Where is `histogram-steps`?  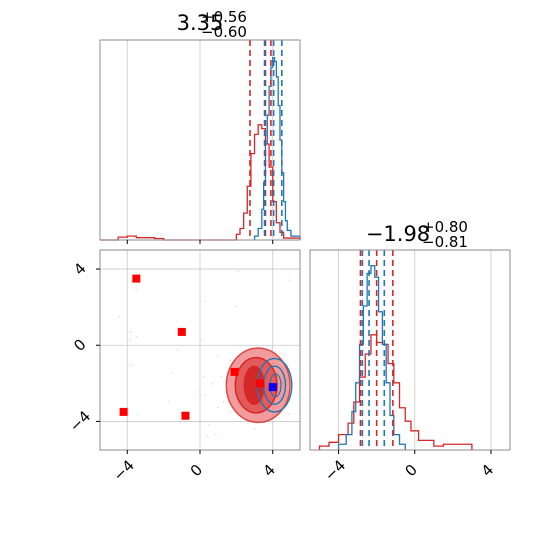 histogram-steps is located at coordinates (200, 148).